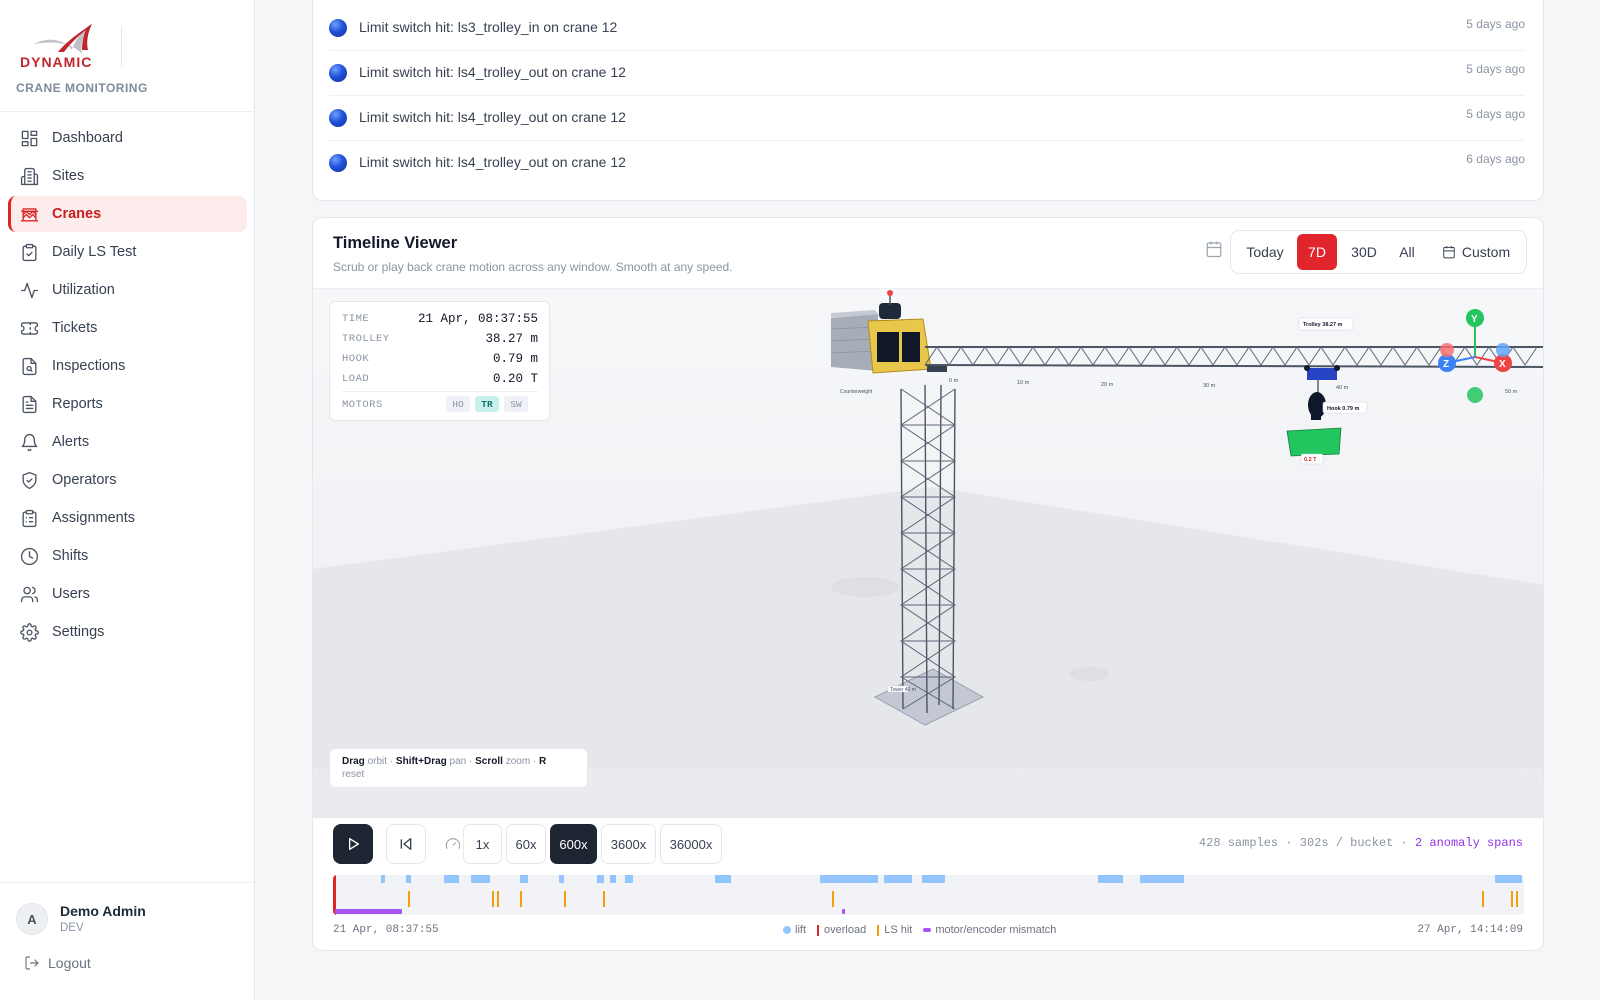 Image resolution: width=1600 pixels, height=1000 pixels. Describe the element at coordinates (29, 556) in the screenshot. I see `clock-icon` at that location.